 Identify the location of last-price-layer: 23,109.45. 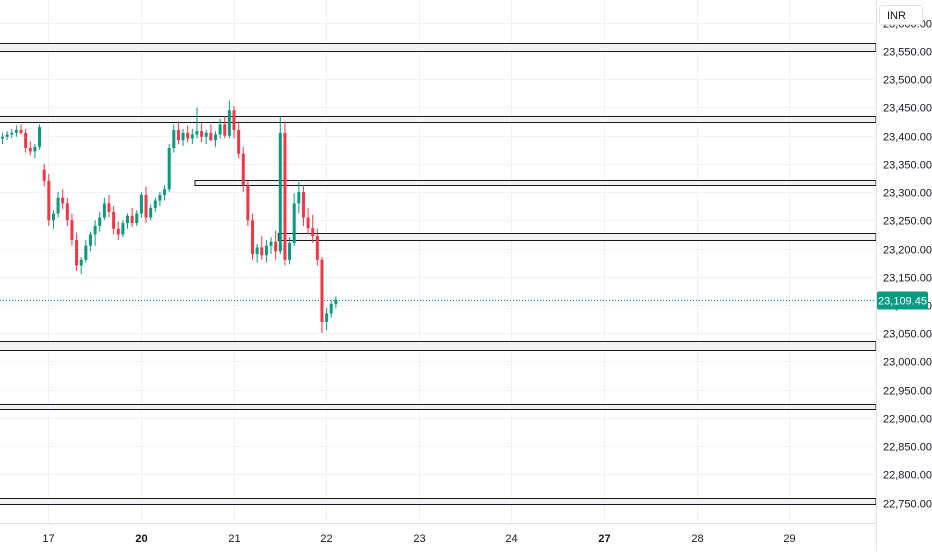
(902, 300).